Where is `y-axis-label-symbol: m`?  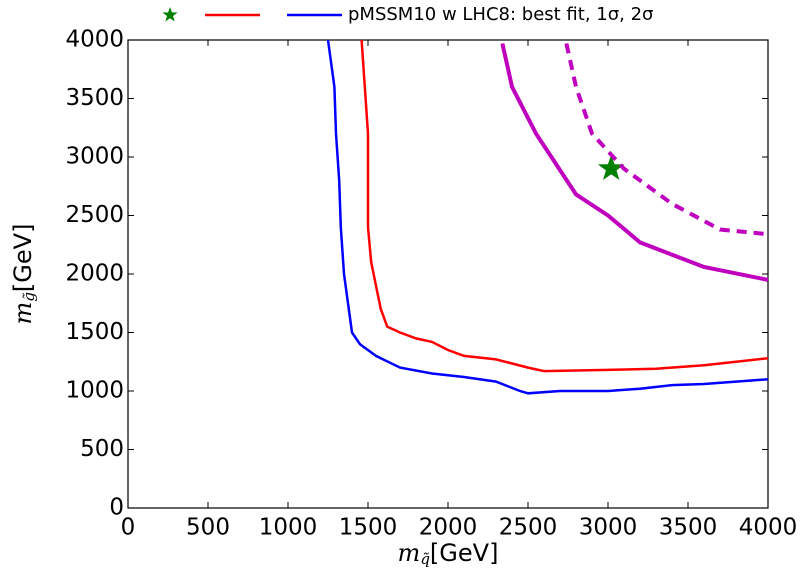 y-axis-label-symbol: m is located at coordinates (23, 313).